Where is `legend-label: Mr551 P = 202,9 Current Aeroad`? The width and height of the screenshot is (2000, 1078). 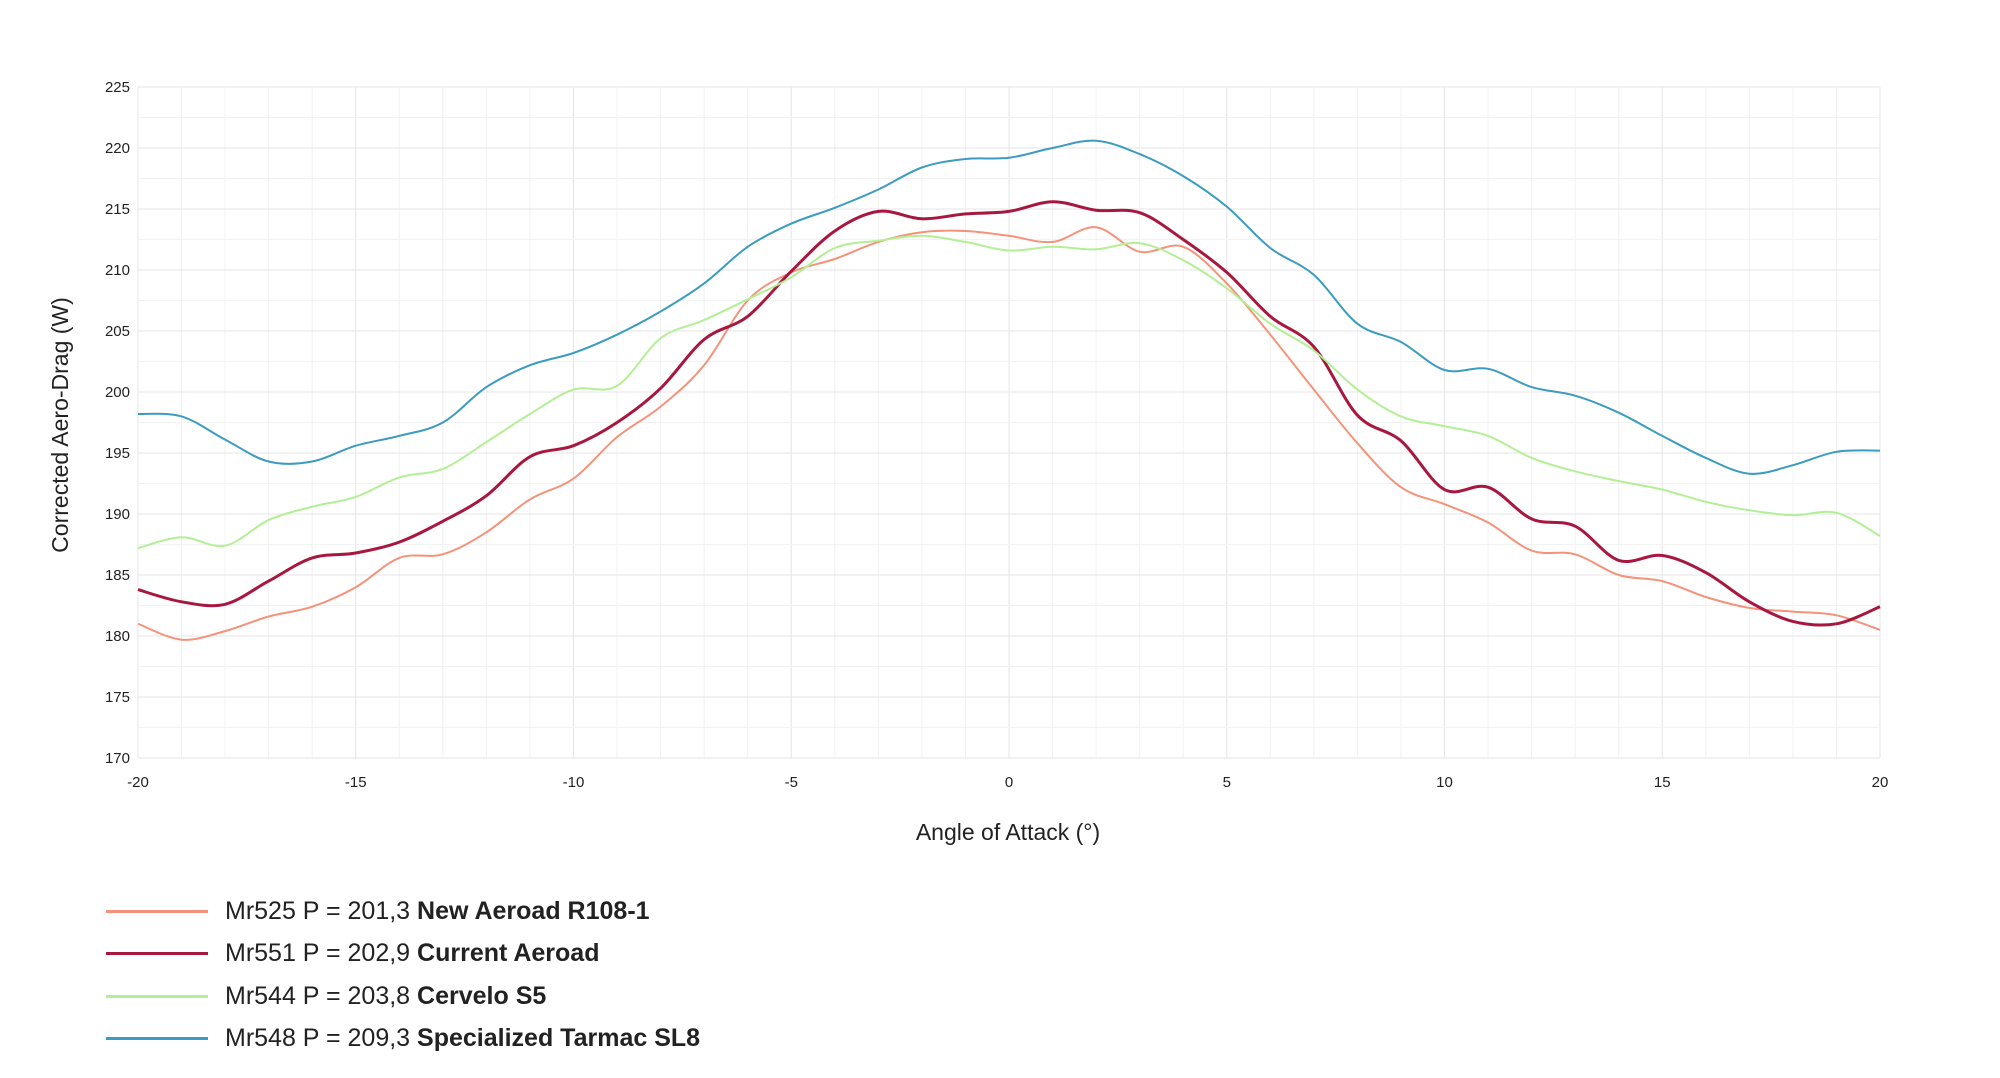
legend-label: Mr551 P = 202,9 Current Aeroad is located at coordinates (412, 953).